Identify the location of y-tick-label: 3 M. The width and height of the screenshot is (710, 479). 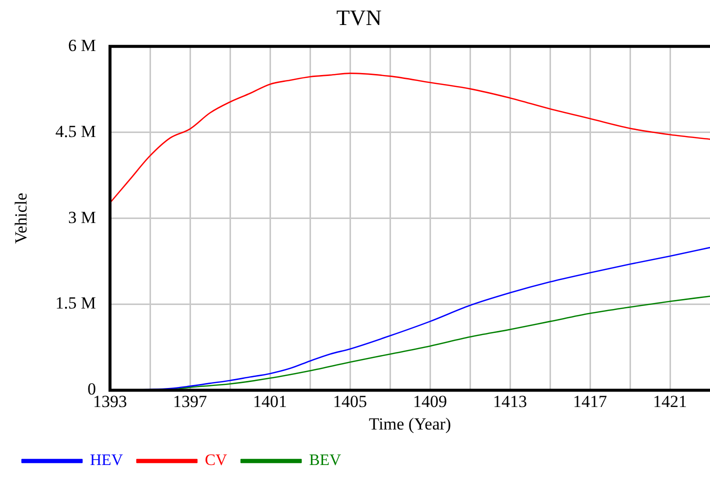
(82, 217).